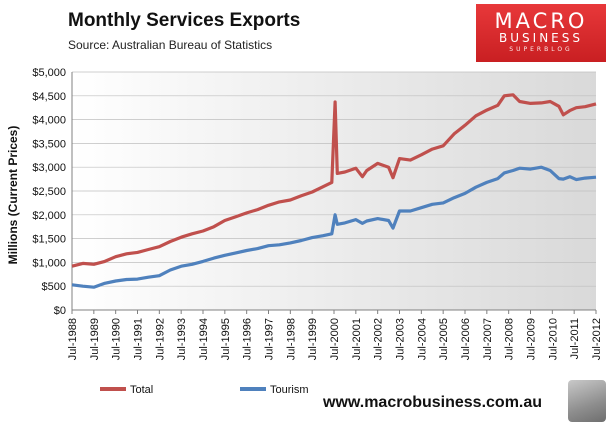  What do you see at coordinates (226, 339) in the screenshot?
I see `x-tick-label: Jul-1995` at bounding box center [226, 339].